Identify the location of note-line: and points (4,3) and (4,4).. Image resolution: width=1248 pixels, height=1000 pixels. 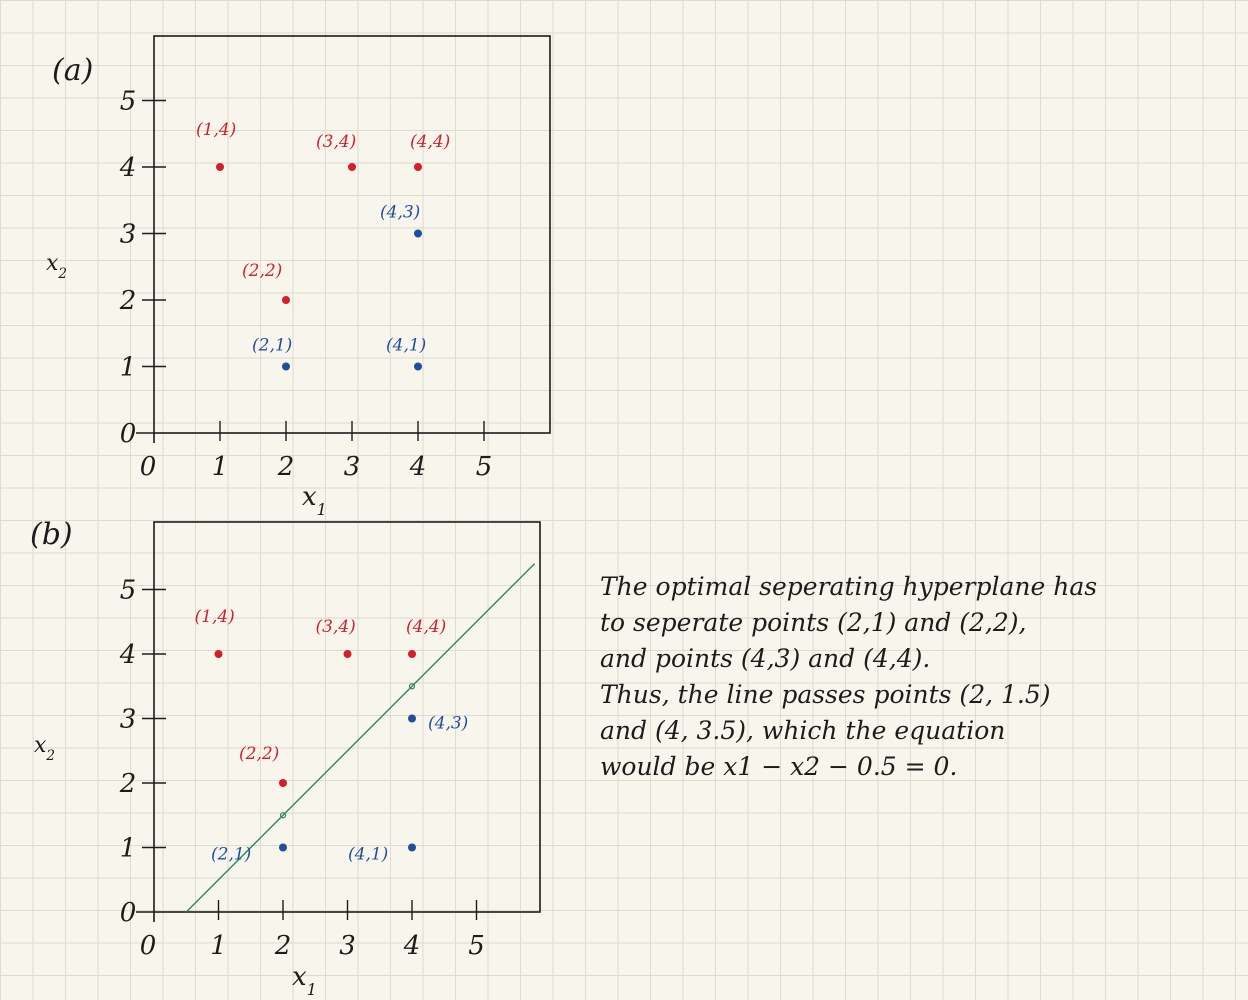
(765, 658).